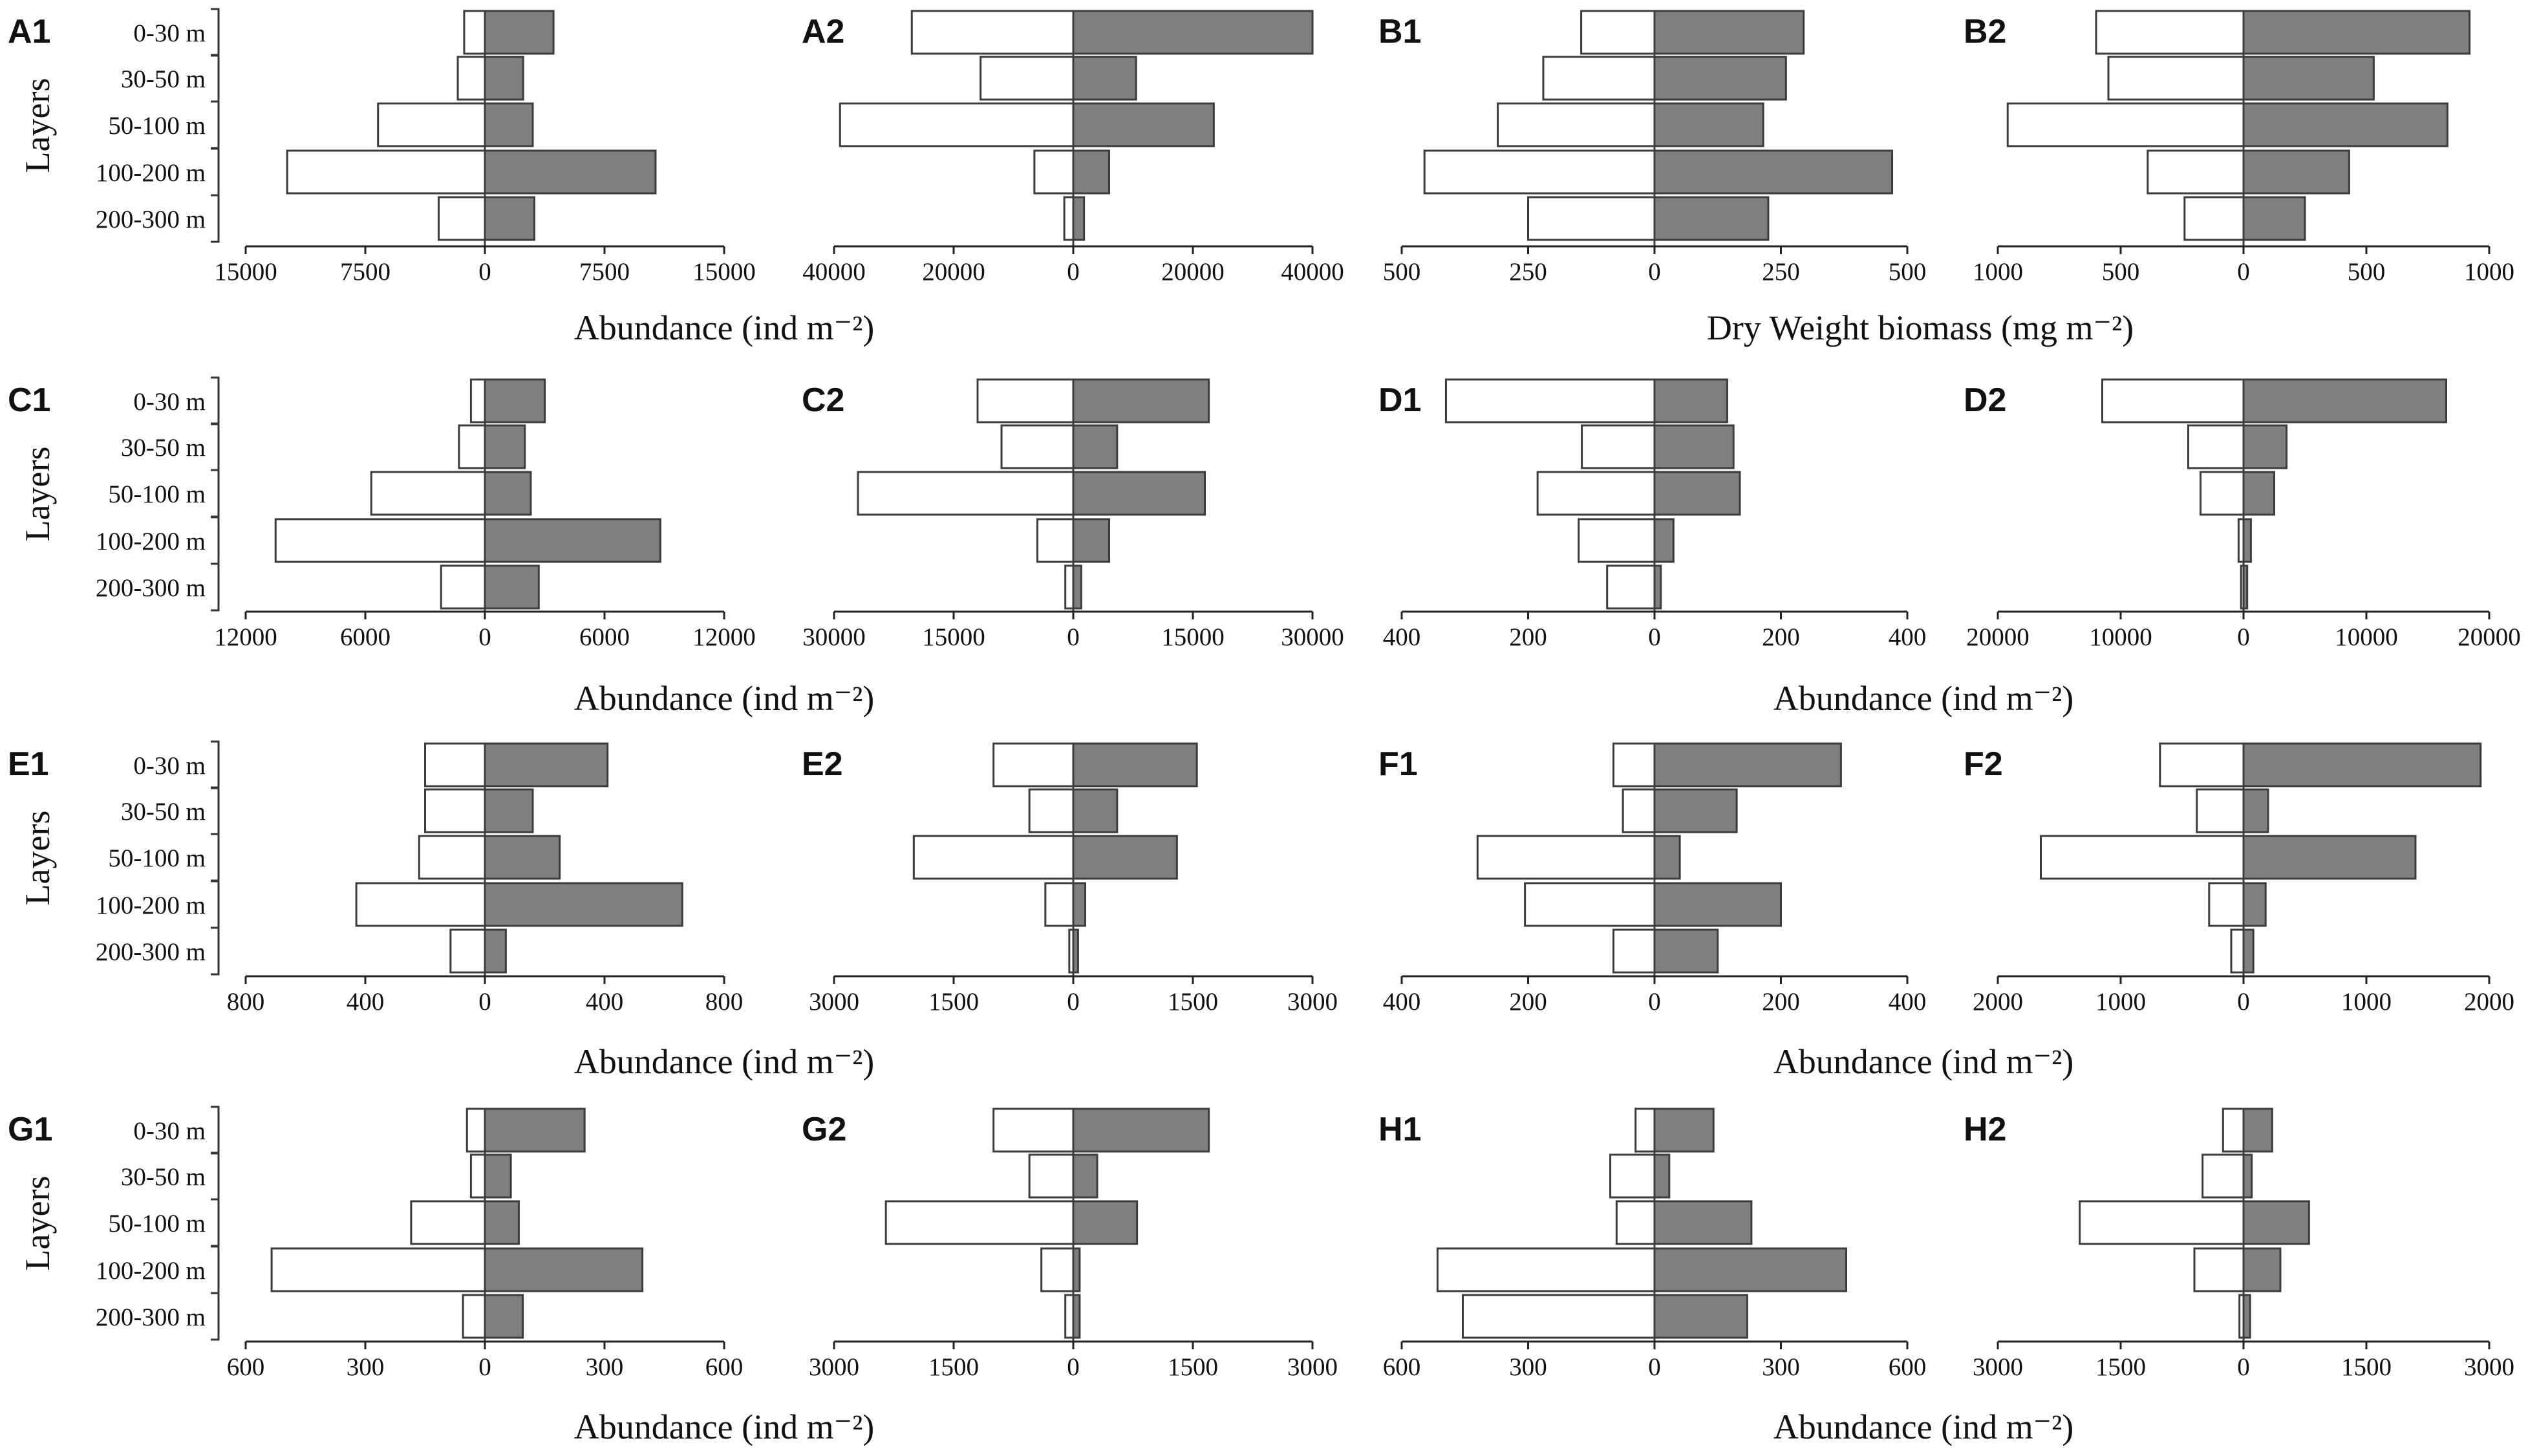 The height and width of the screenshot is (1456, 2528). I want to click on panel-label-a2: A2, so click(823, 31).